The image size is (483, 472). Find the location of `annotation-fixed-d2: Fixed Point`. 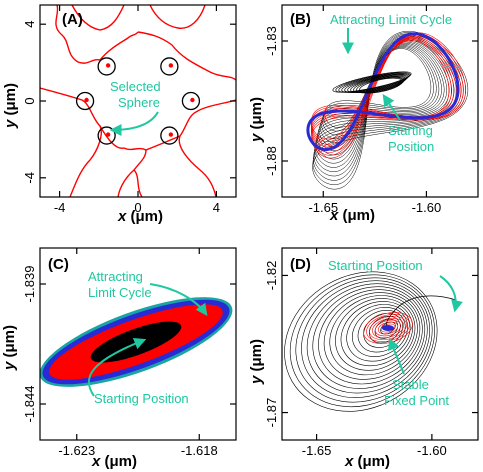

annotation-fixed-d2: Fixed Point is located at coordinates (416, 400).